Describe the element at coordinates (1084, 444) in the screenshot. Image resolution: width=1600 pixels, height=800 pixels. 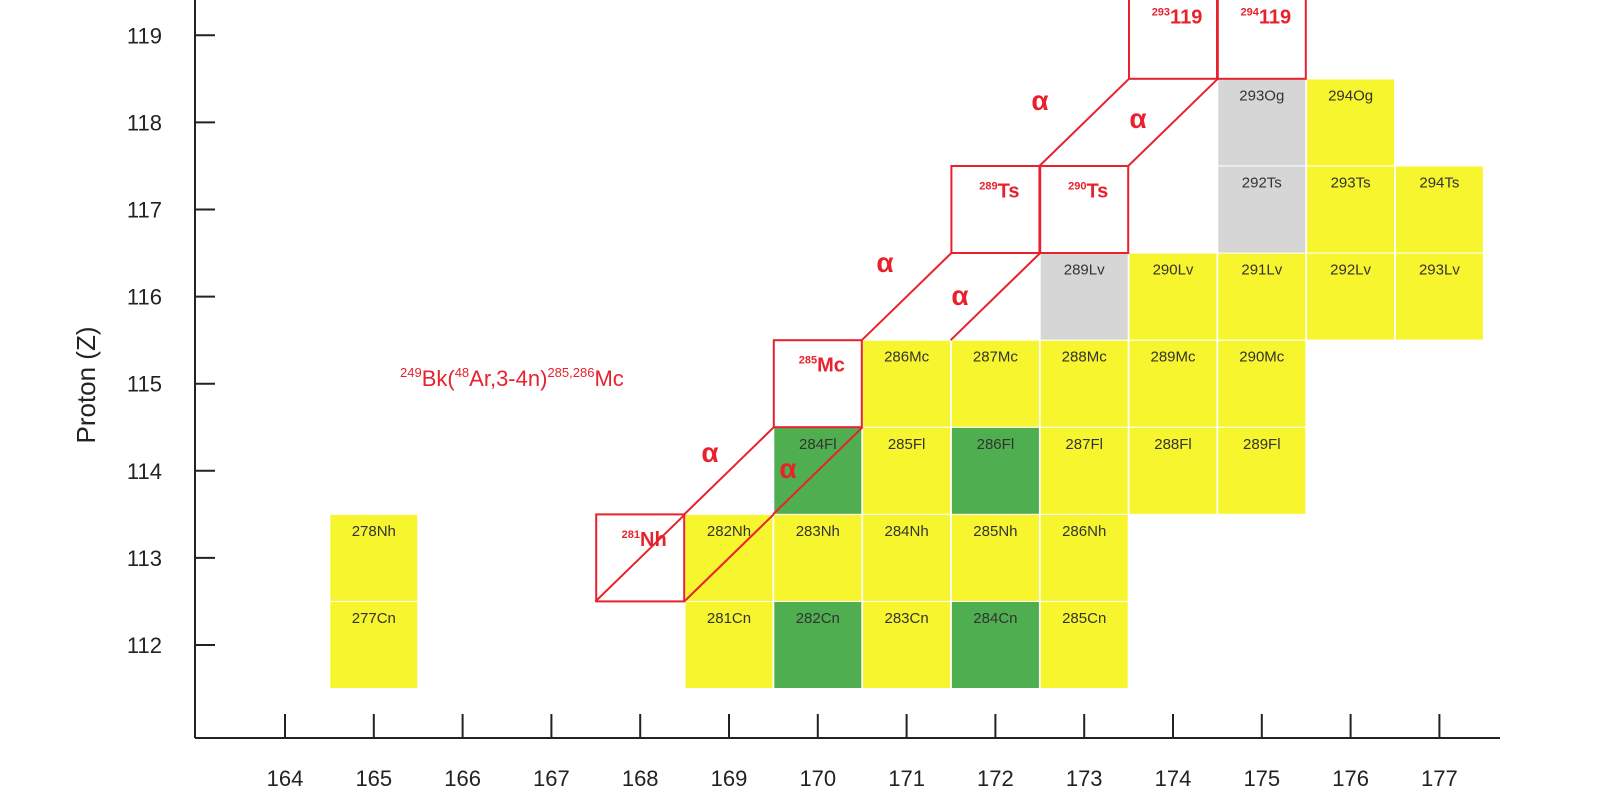
I see `nuclide-label: 287Fl` at that location.